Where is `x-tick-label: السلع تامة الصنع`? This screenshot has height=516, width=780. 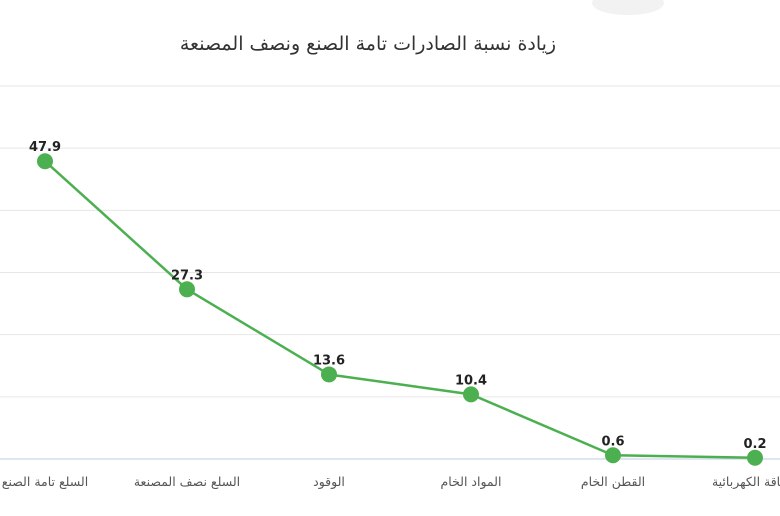
x-tick-label: السلع تامة الصنع is located at coordinates (45, 481).